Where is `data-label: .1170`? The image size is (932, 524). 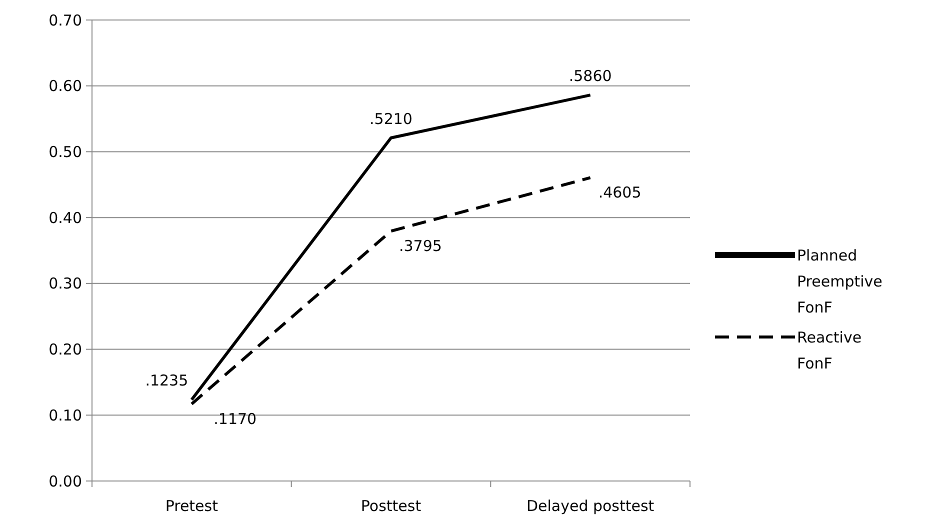
data-label: .1170 is located at coordinates (235, 419).